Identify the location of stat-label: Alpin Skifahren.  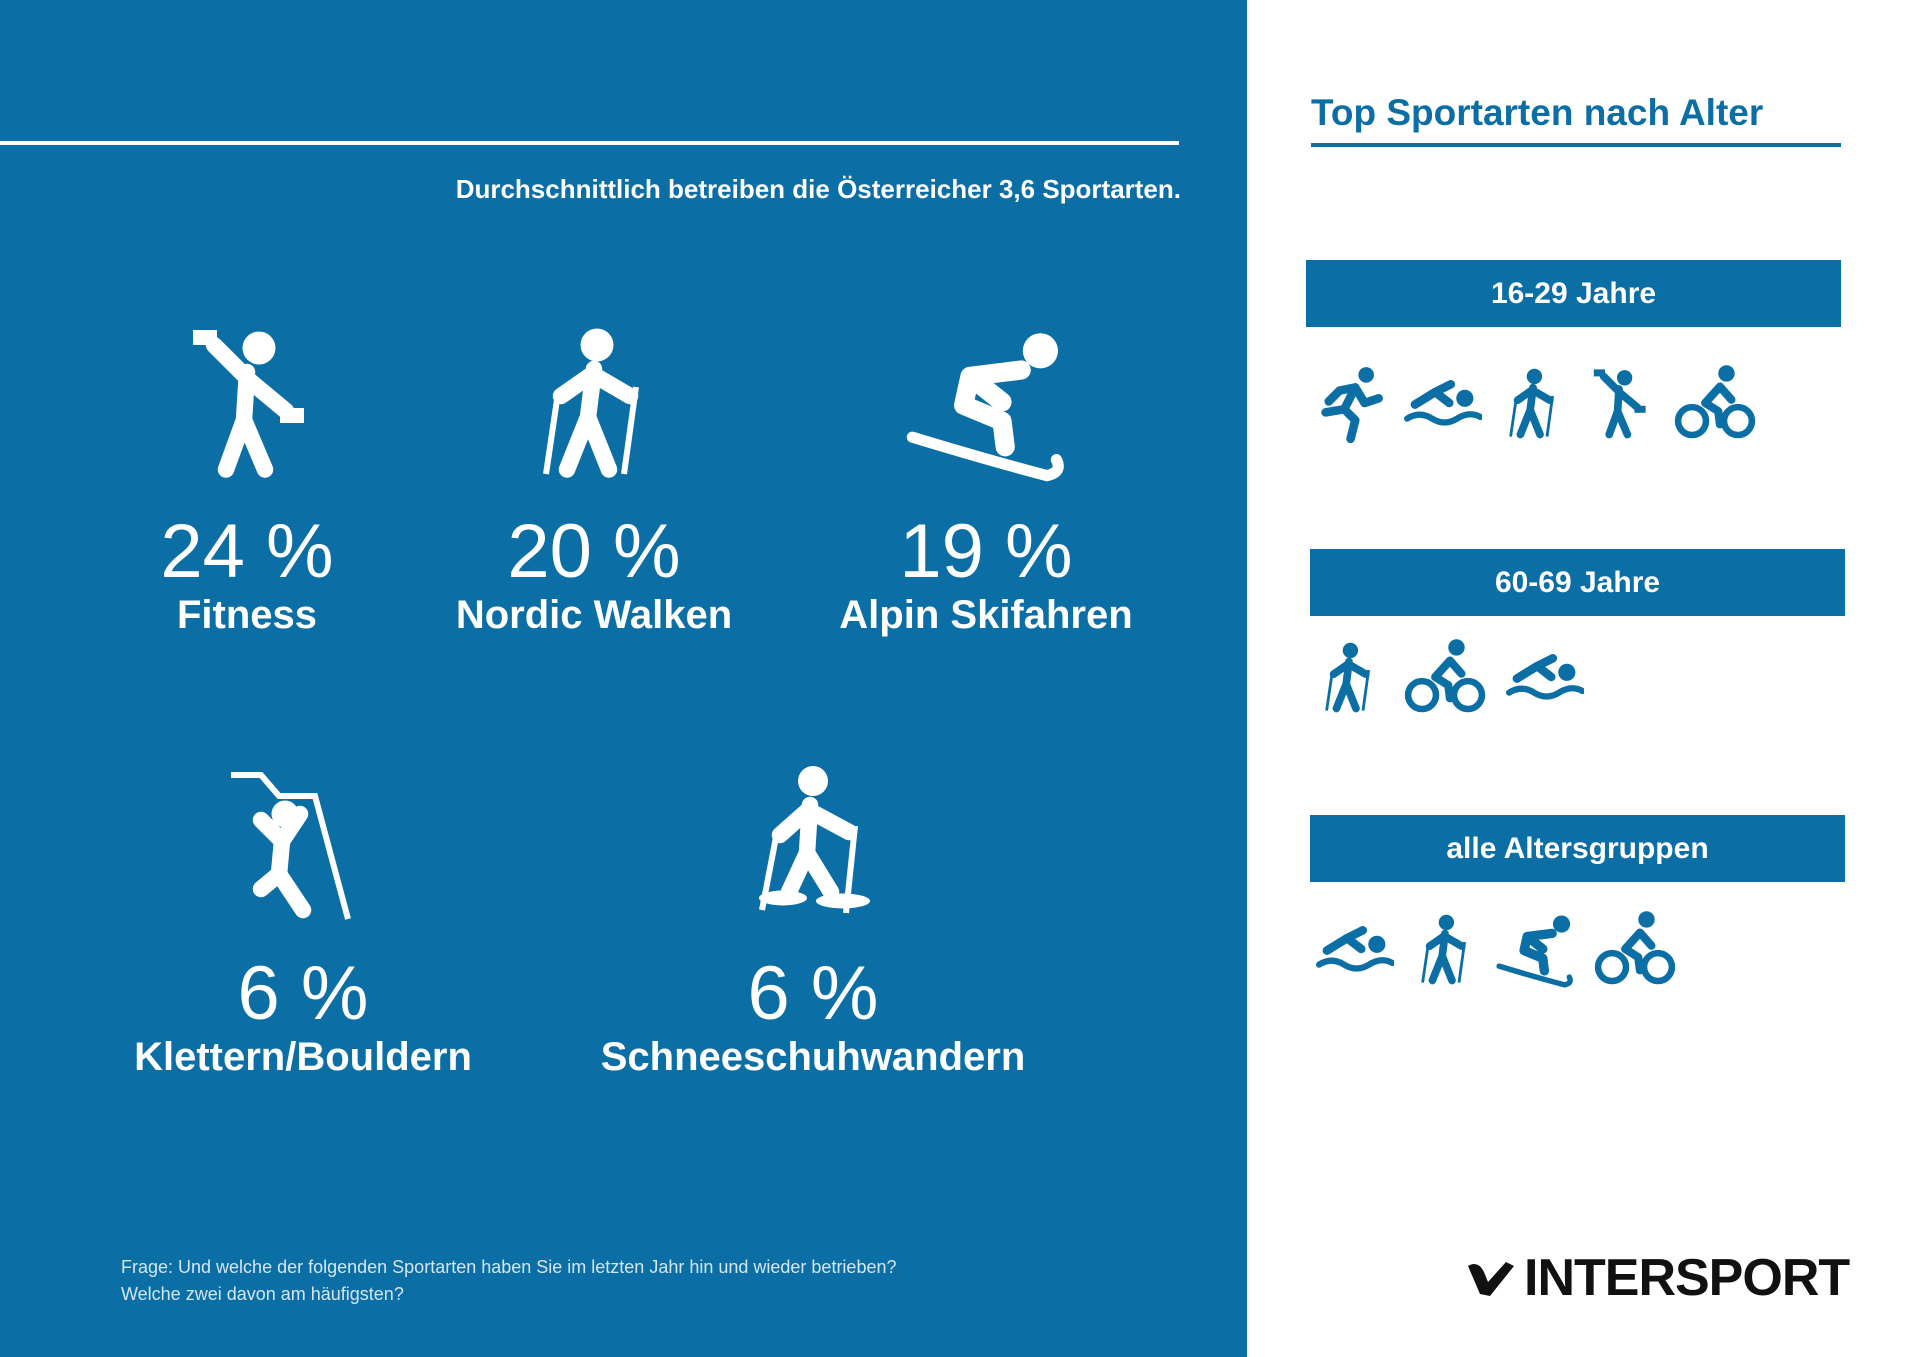
(986, 615).